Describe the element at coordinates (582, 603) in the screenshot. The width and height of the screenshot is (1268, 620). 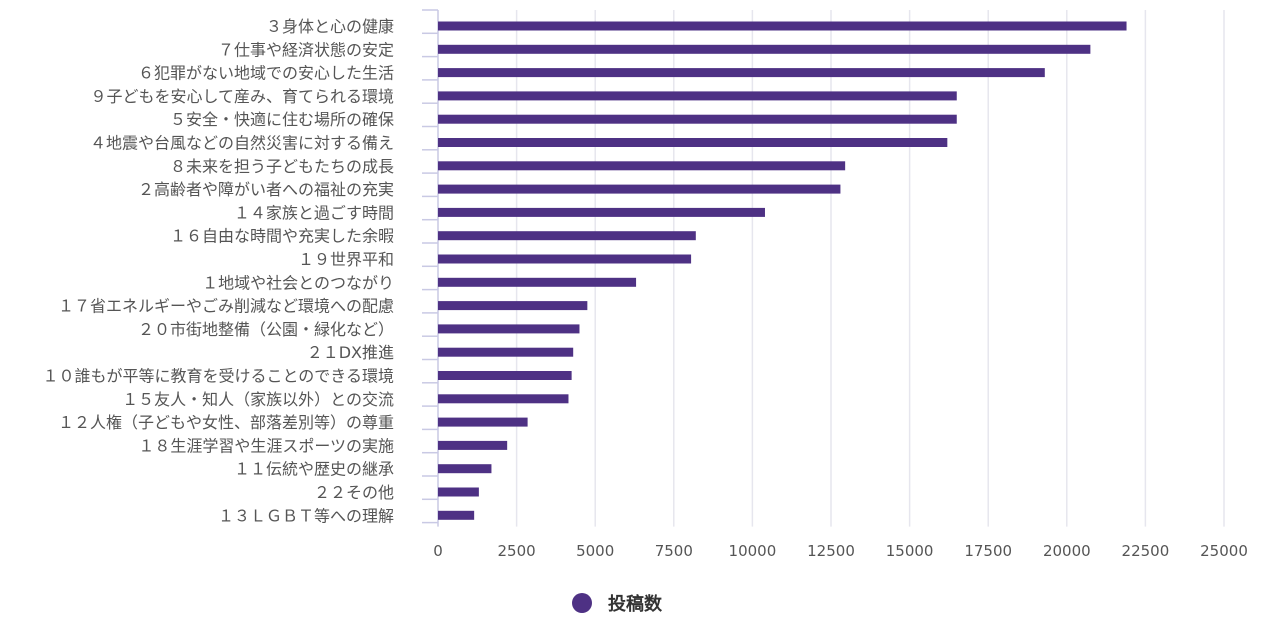
I see `legend-marker-icon` at that location.